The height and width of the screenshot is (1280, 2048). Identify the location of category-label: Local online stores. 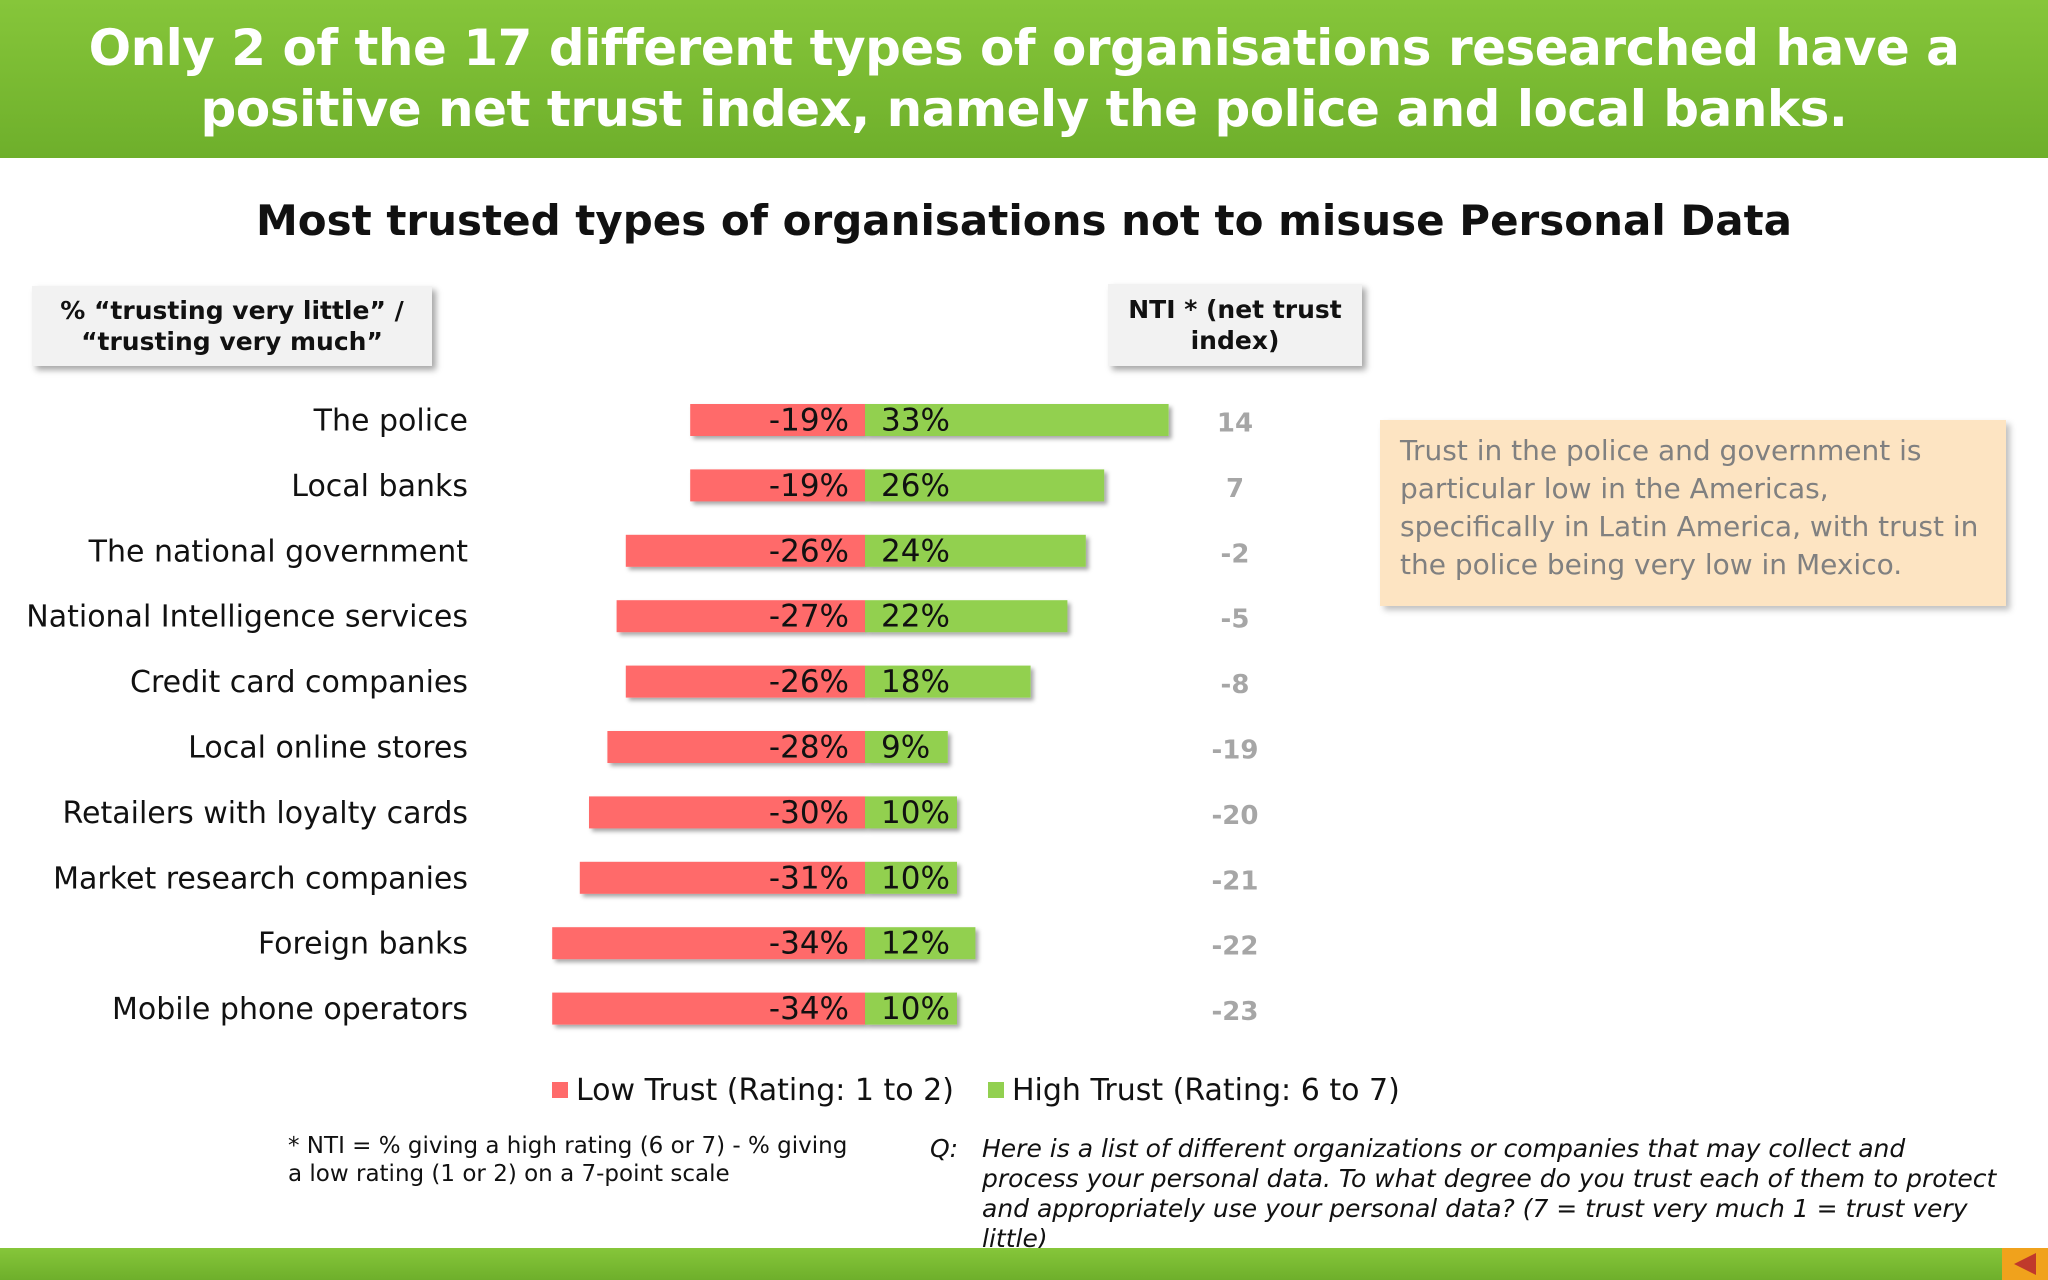
(328, 748).